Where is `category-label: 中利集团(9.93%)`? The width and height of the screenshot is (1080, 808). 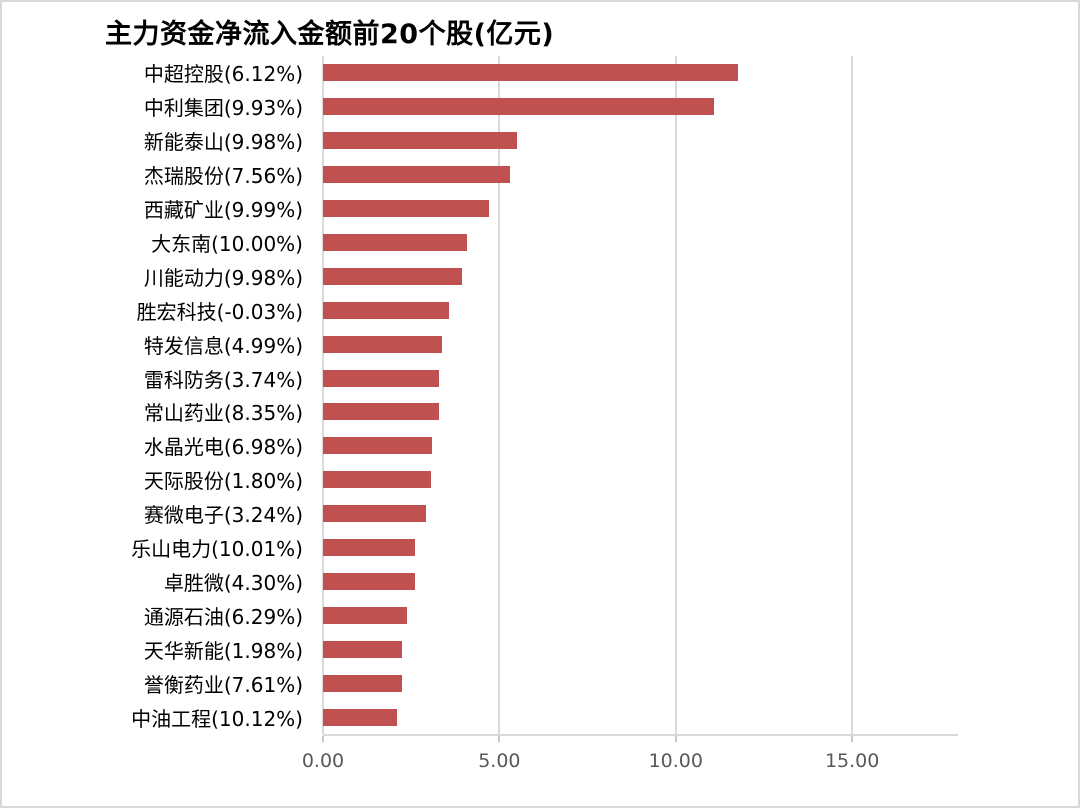 category-label: 中利集团(9.93%) is located at coordinates (223, 108).